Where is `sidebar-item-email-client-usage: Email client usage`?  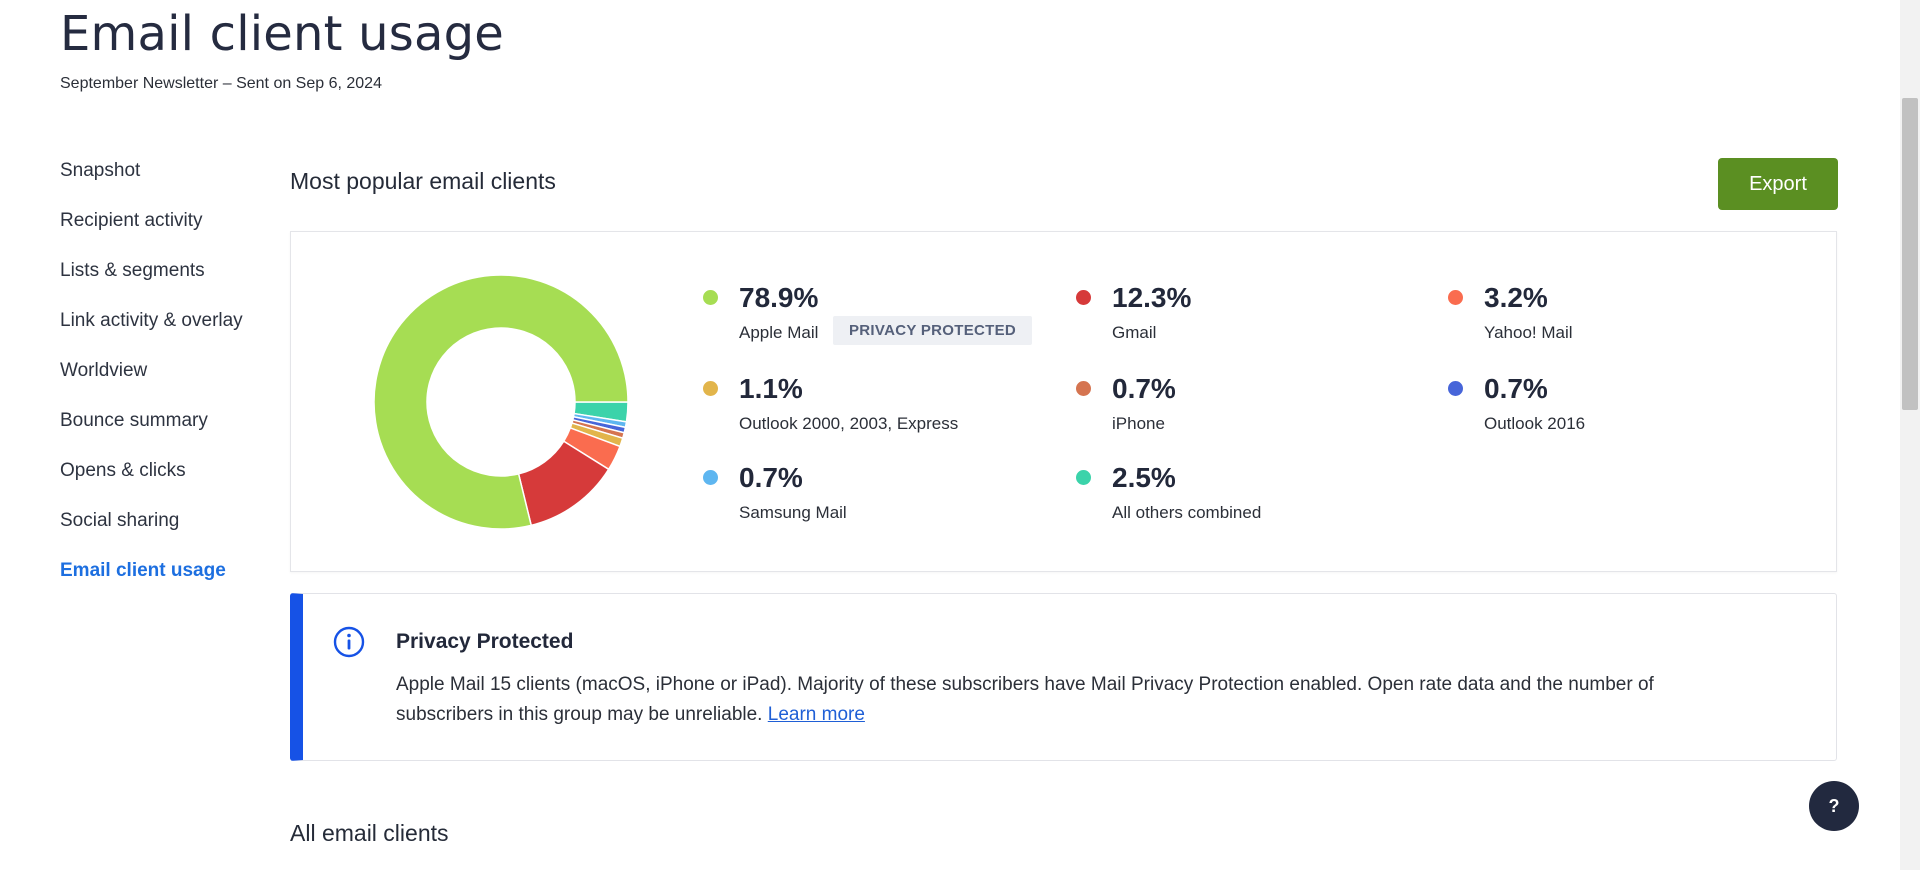
sidebar-item-email-client-usage: Email client usage is located at coordinates (143, 570).